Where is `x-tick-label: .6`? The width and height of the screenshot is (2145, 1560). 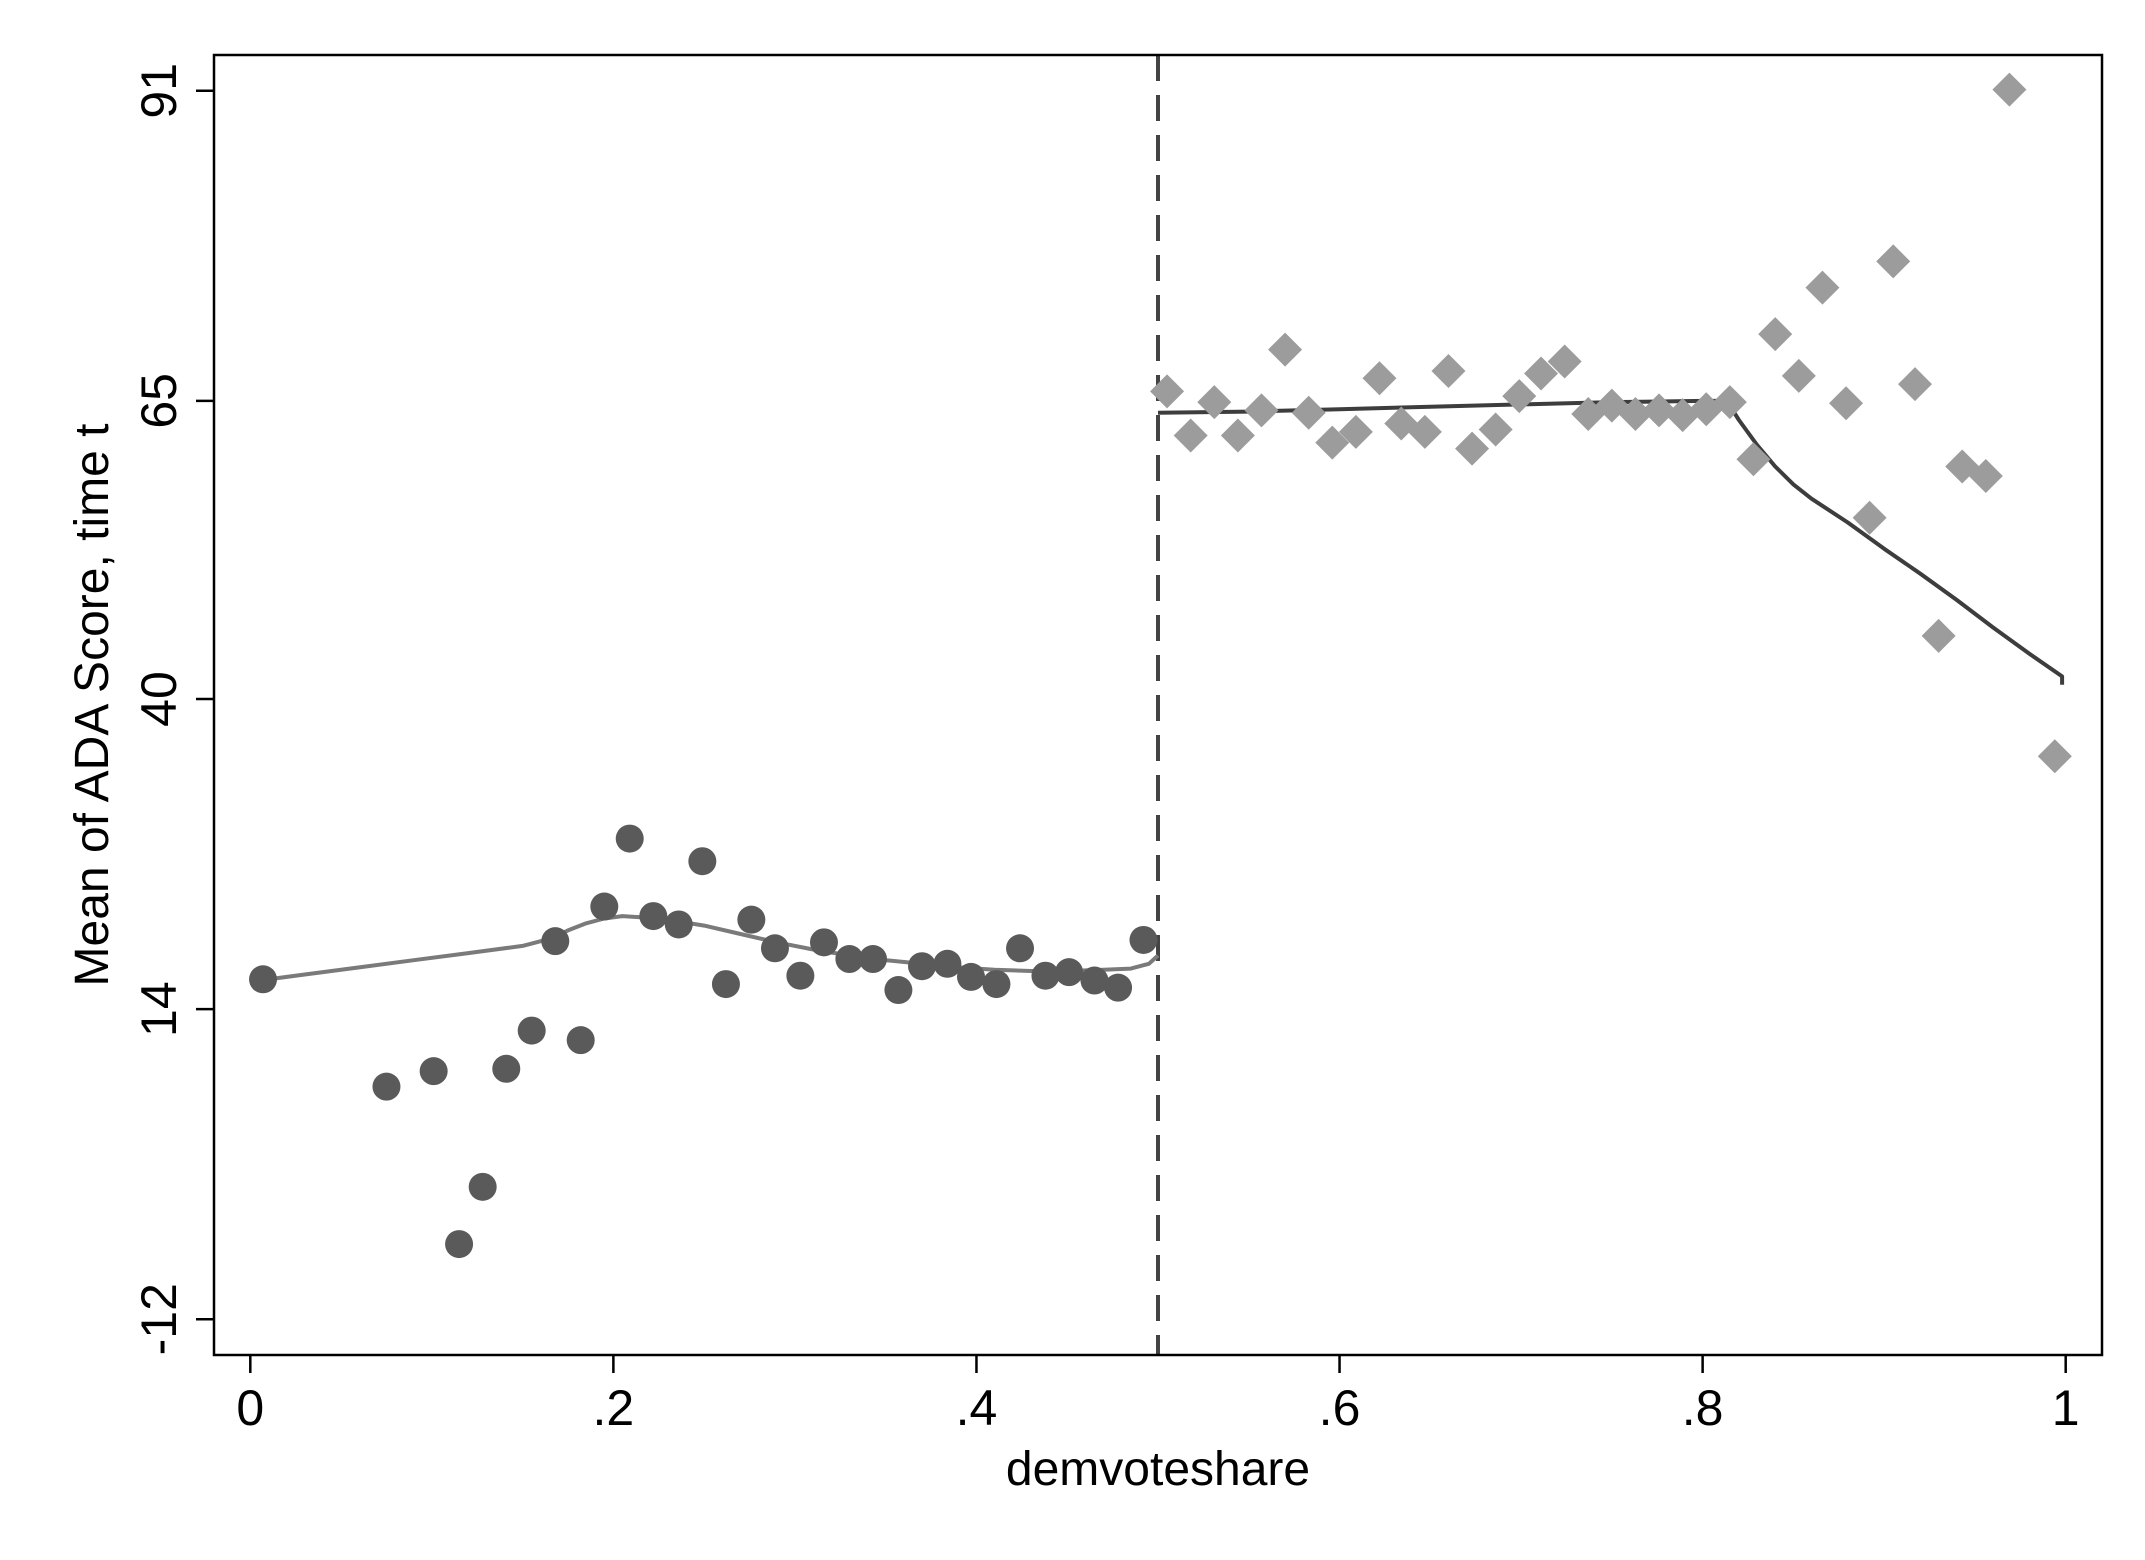 x-tick-label: .6 is located at coordinates (1340, 1408).